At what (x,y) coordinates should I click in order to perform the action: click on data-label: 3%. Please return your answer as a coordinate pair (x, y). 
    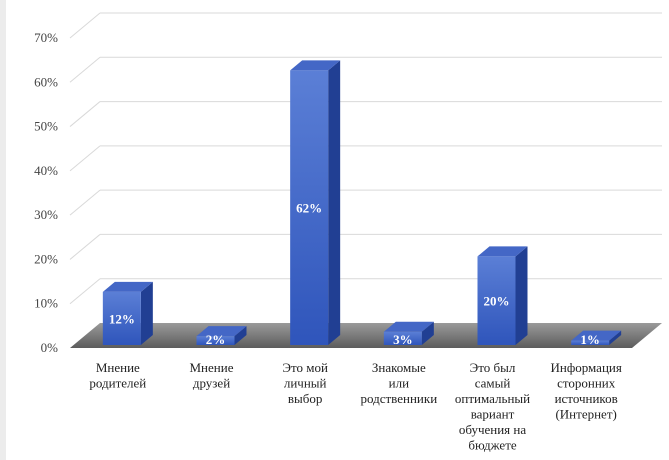
    Looking at the image, I should click on (403, 339).